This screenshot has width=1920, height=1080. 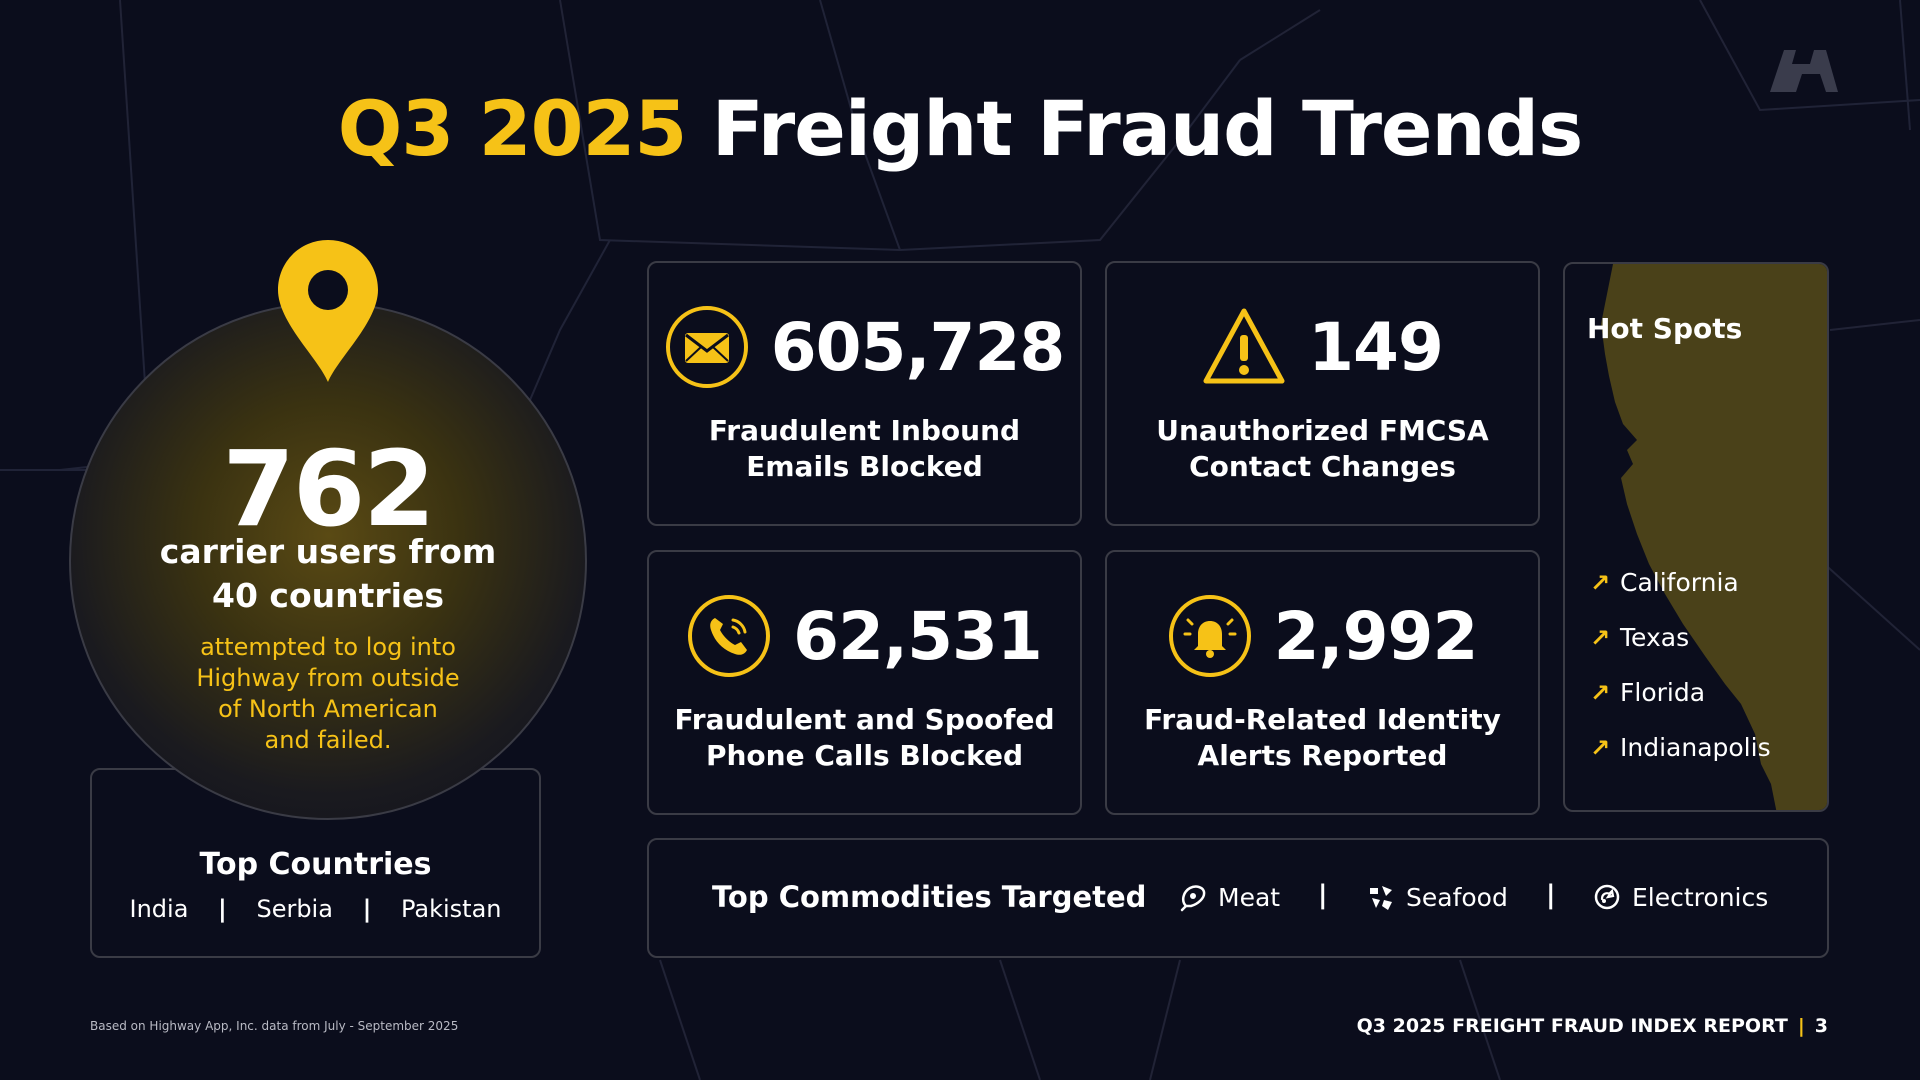 What do you see at coordinates (328, 647) in the screenshot?
I see `note-line: attempted to log into` at bounding box center [328, 647].